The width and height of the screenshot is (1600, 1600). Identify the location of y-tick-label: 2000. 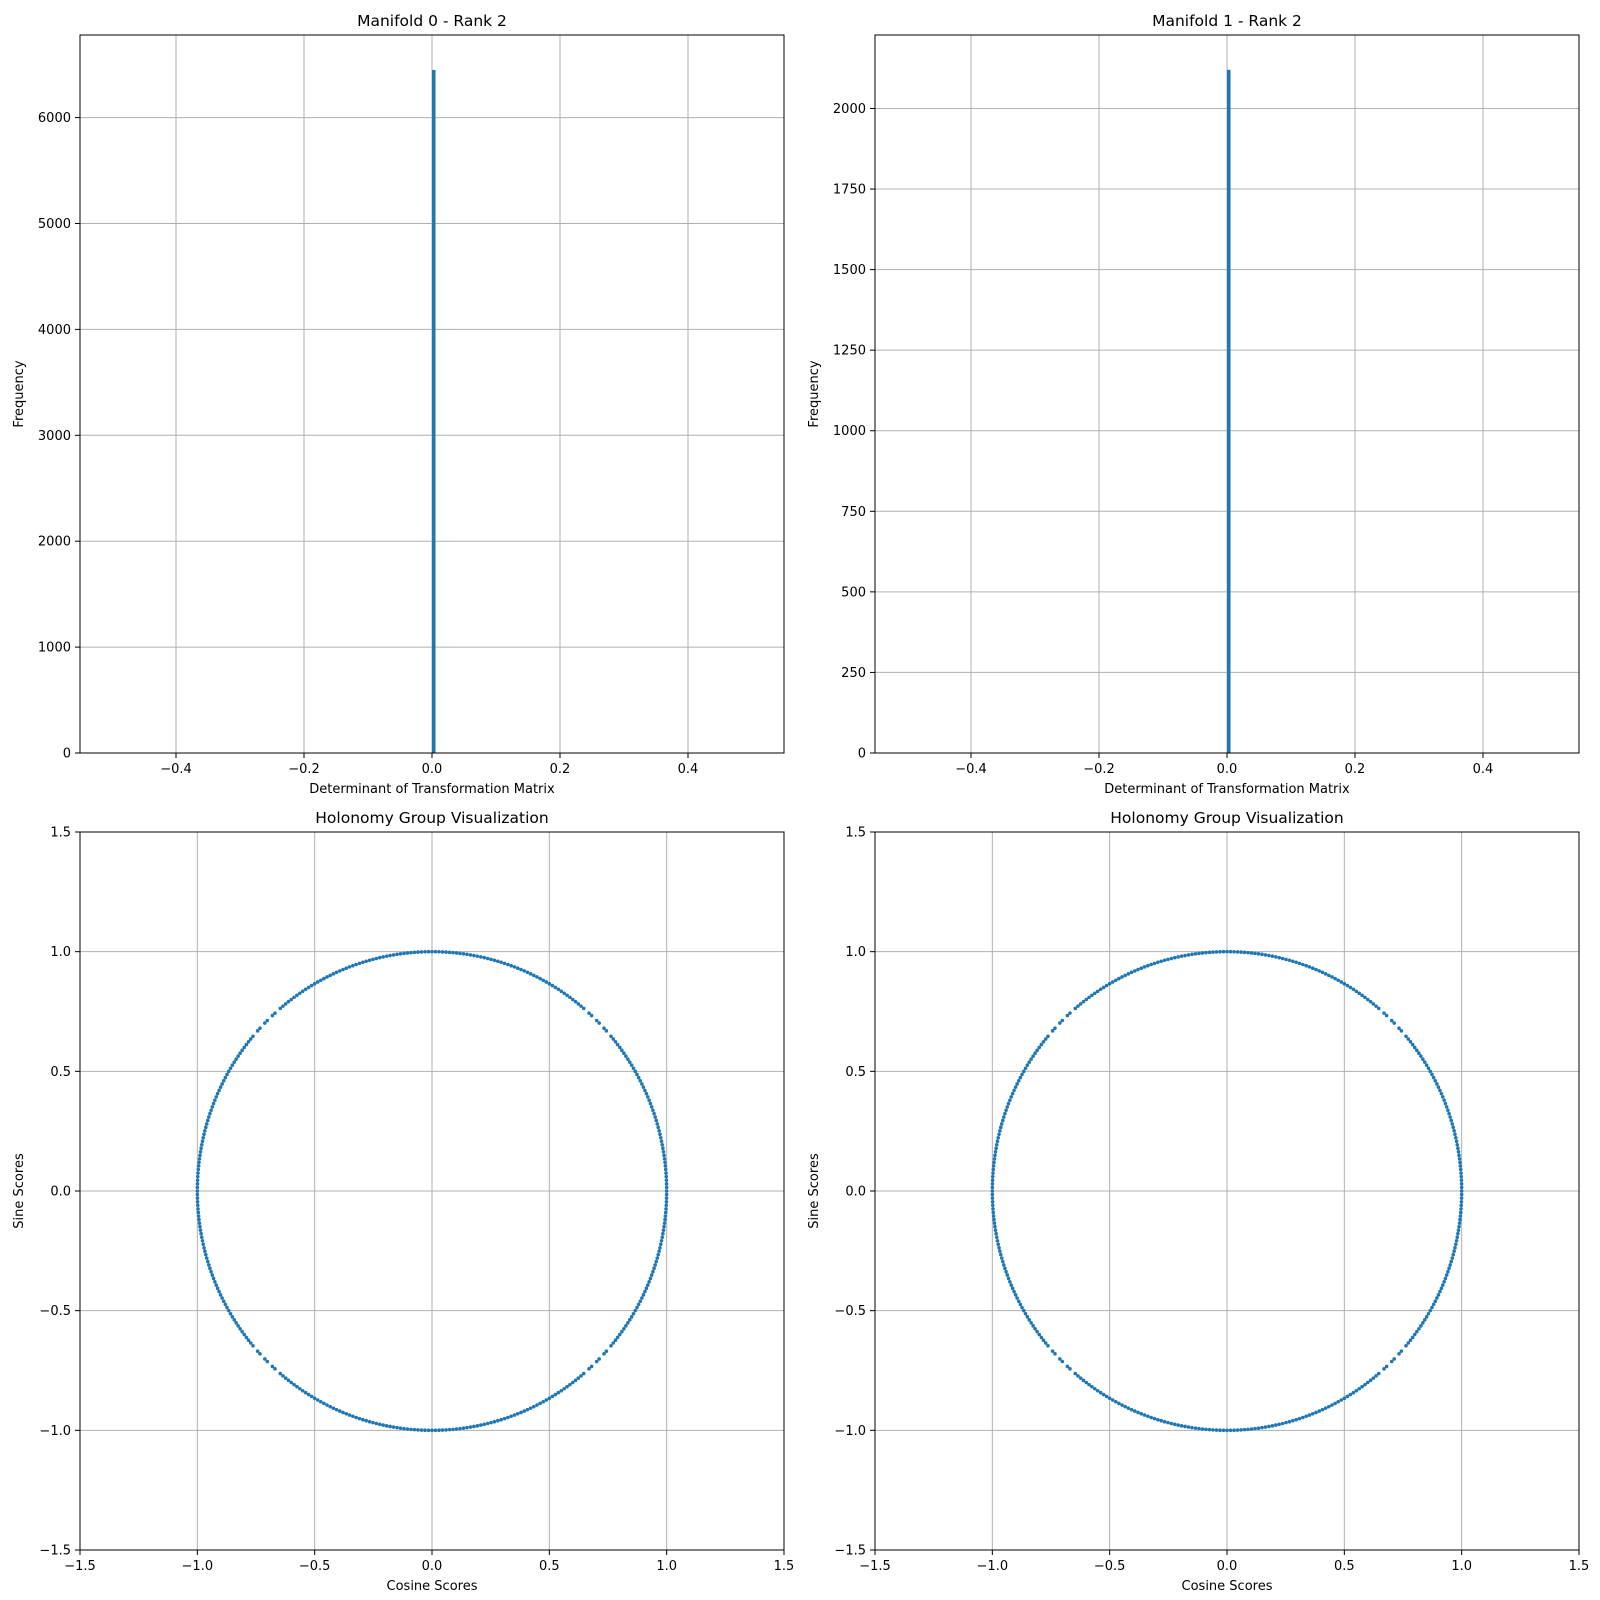
(54, 542).